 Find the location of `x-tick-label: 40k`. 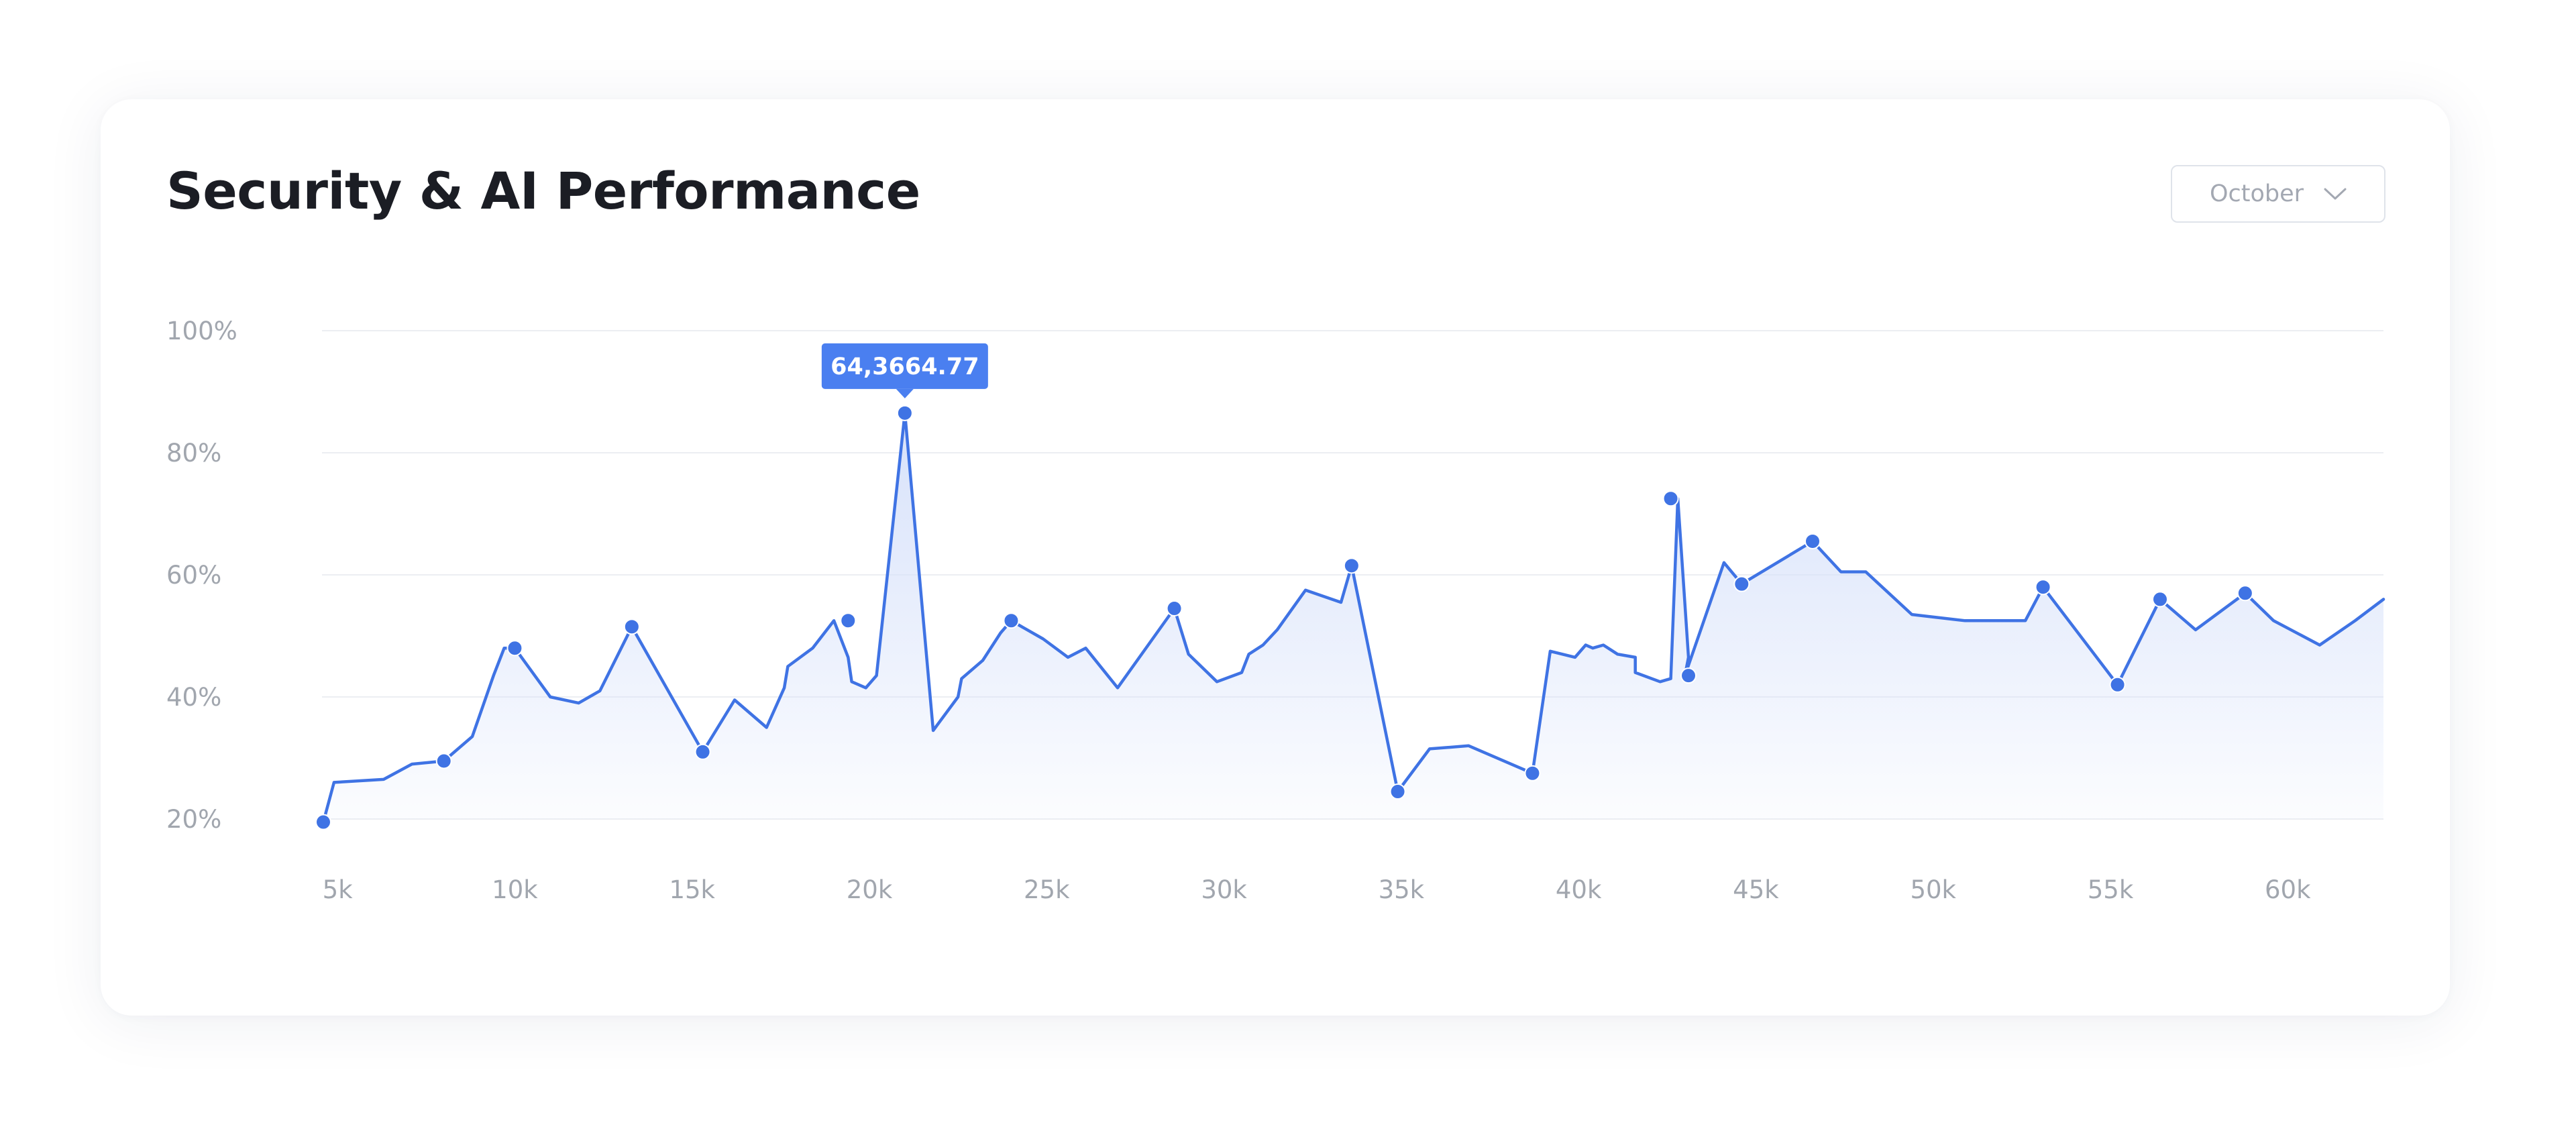

x-tick-label: 40k is located at coordinates (1579, 890).